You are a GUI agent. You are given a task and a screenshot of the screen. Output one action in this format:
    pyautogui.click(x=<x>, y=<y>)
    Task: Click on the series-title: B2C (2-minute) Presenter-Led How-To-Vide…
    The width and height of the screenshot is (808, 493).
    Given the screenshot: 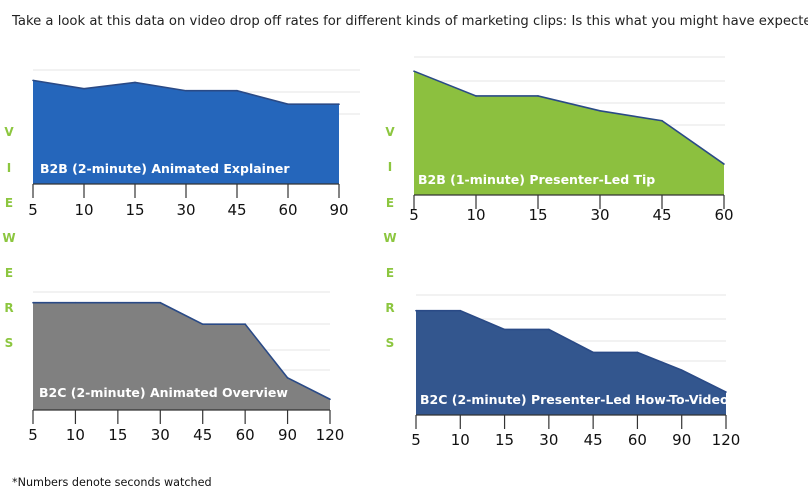 What is the action you would take?
    pyautogui.click(x=574, y=399)
    